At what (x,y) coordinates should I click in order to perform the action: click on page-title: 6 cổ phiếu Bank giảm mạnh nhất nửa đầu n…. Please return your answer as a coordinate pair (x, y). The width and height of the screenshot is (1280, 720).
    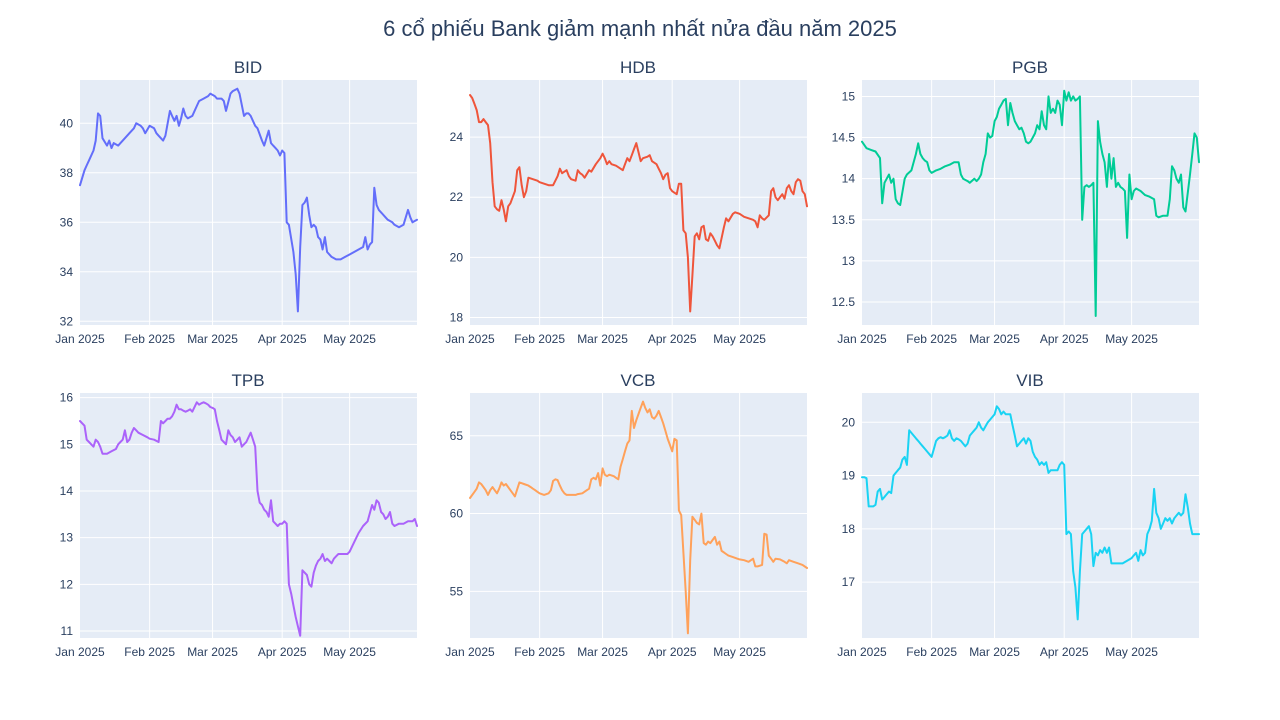
    Looking at the image, I should click on (640, 28).